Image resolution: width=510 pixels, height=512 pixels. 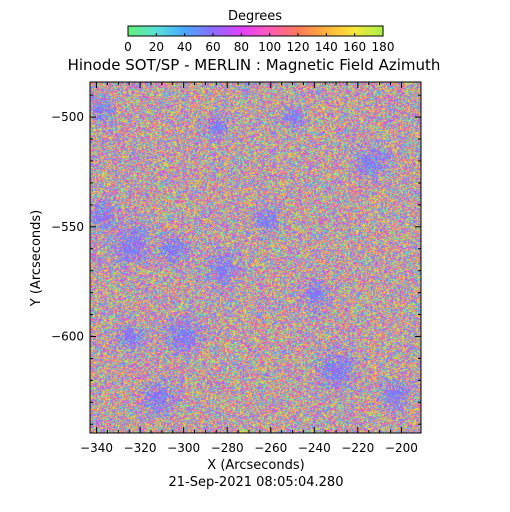 What do you see at coordinates (36, 258) in the screenshot?
I see `y-axis-label: Y (Arcseconds)` at bounding box center [36, 258].